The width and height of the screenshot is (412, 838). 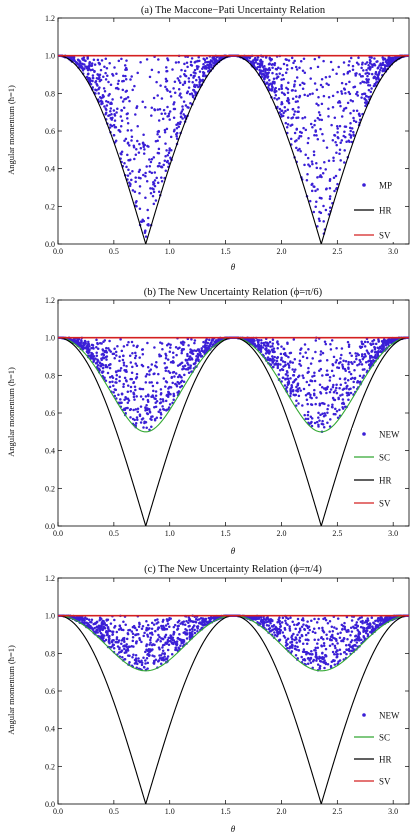 I want to click on x-tick-label: 3.0, so click(x=393, y=811).